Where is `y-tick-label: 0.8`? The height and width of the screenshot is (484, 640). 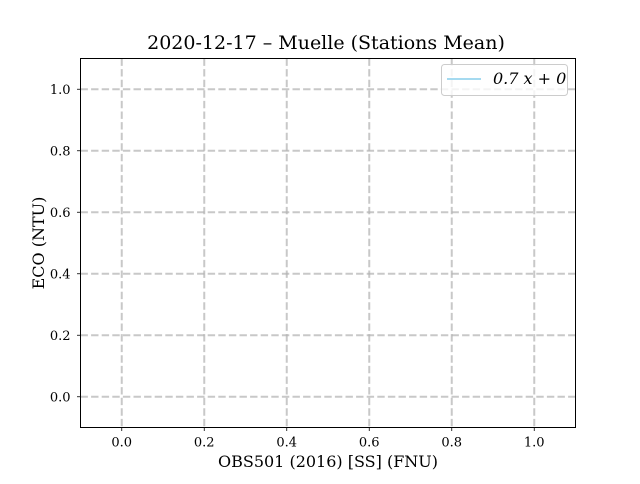
y-tick-label: 0.8 is located at coordinates (60, 151).